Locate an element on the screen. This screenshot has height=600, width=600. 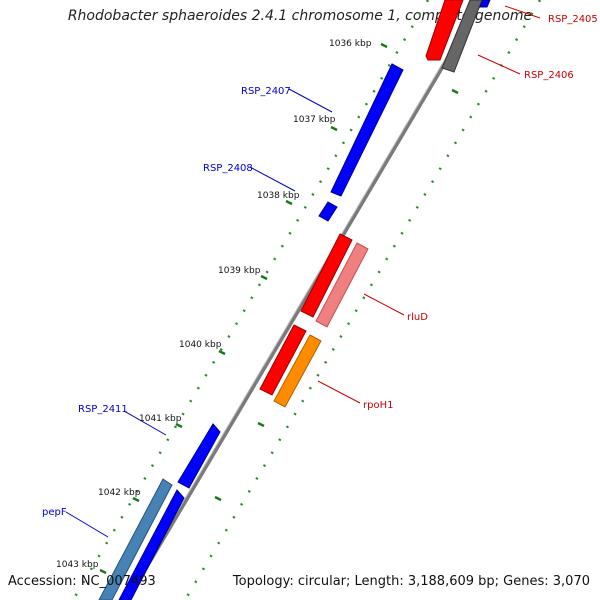
callout-rluD is located at coordinates (384, 304).